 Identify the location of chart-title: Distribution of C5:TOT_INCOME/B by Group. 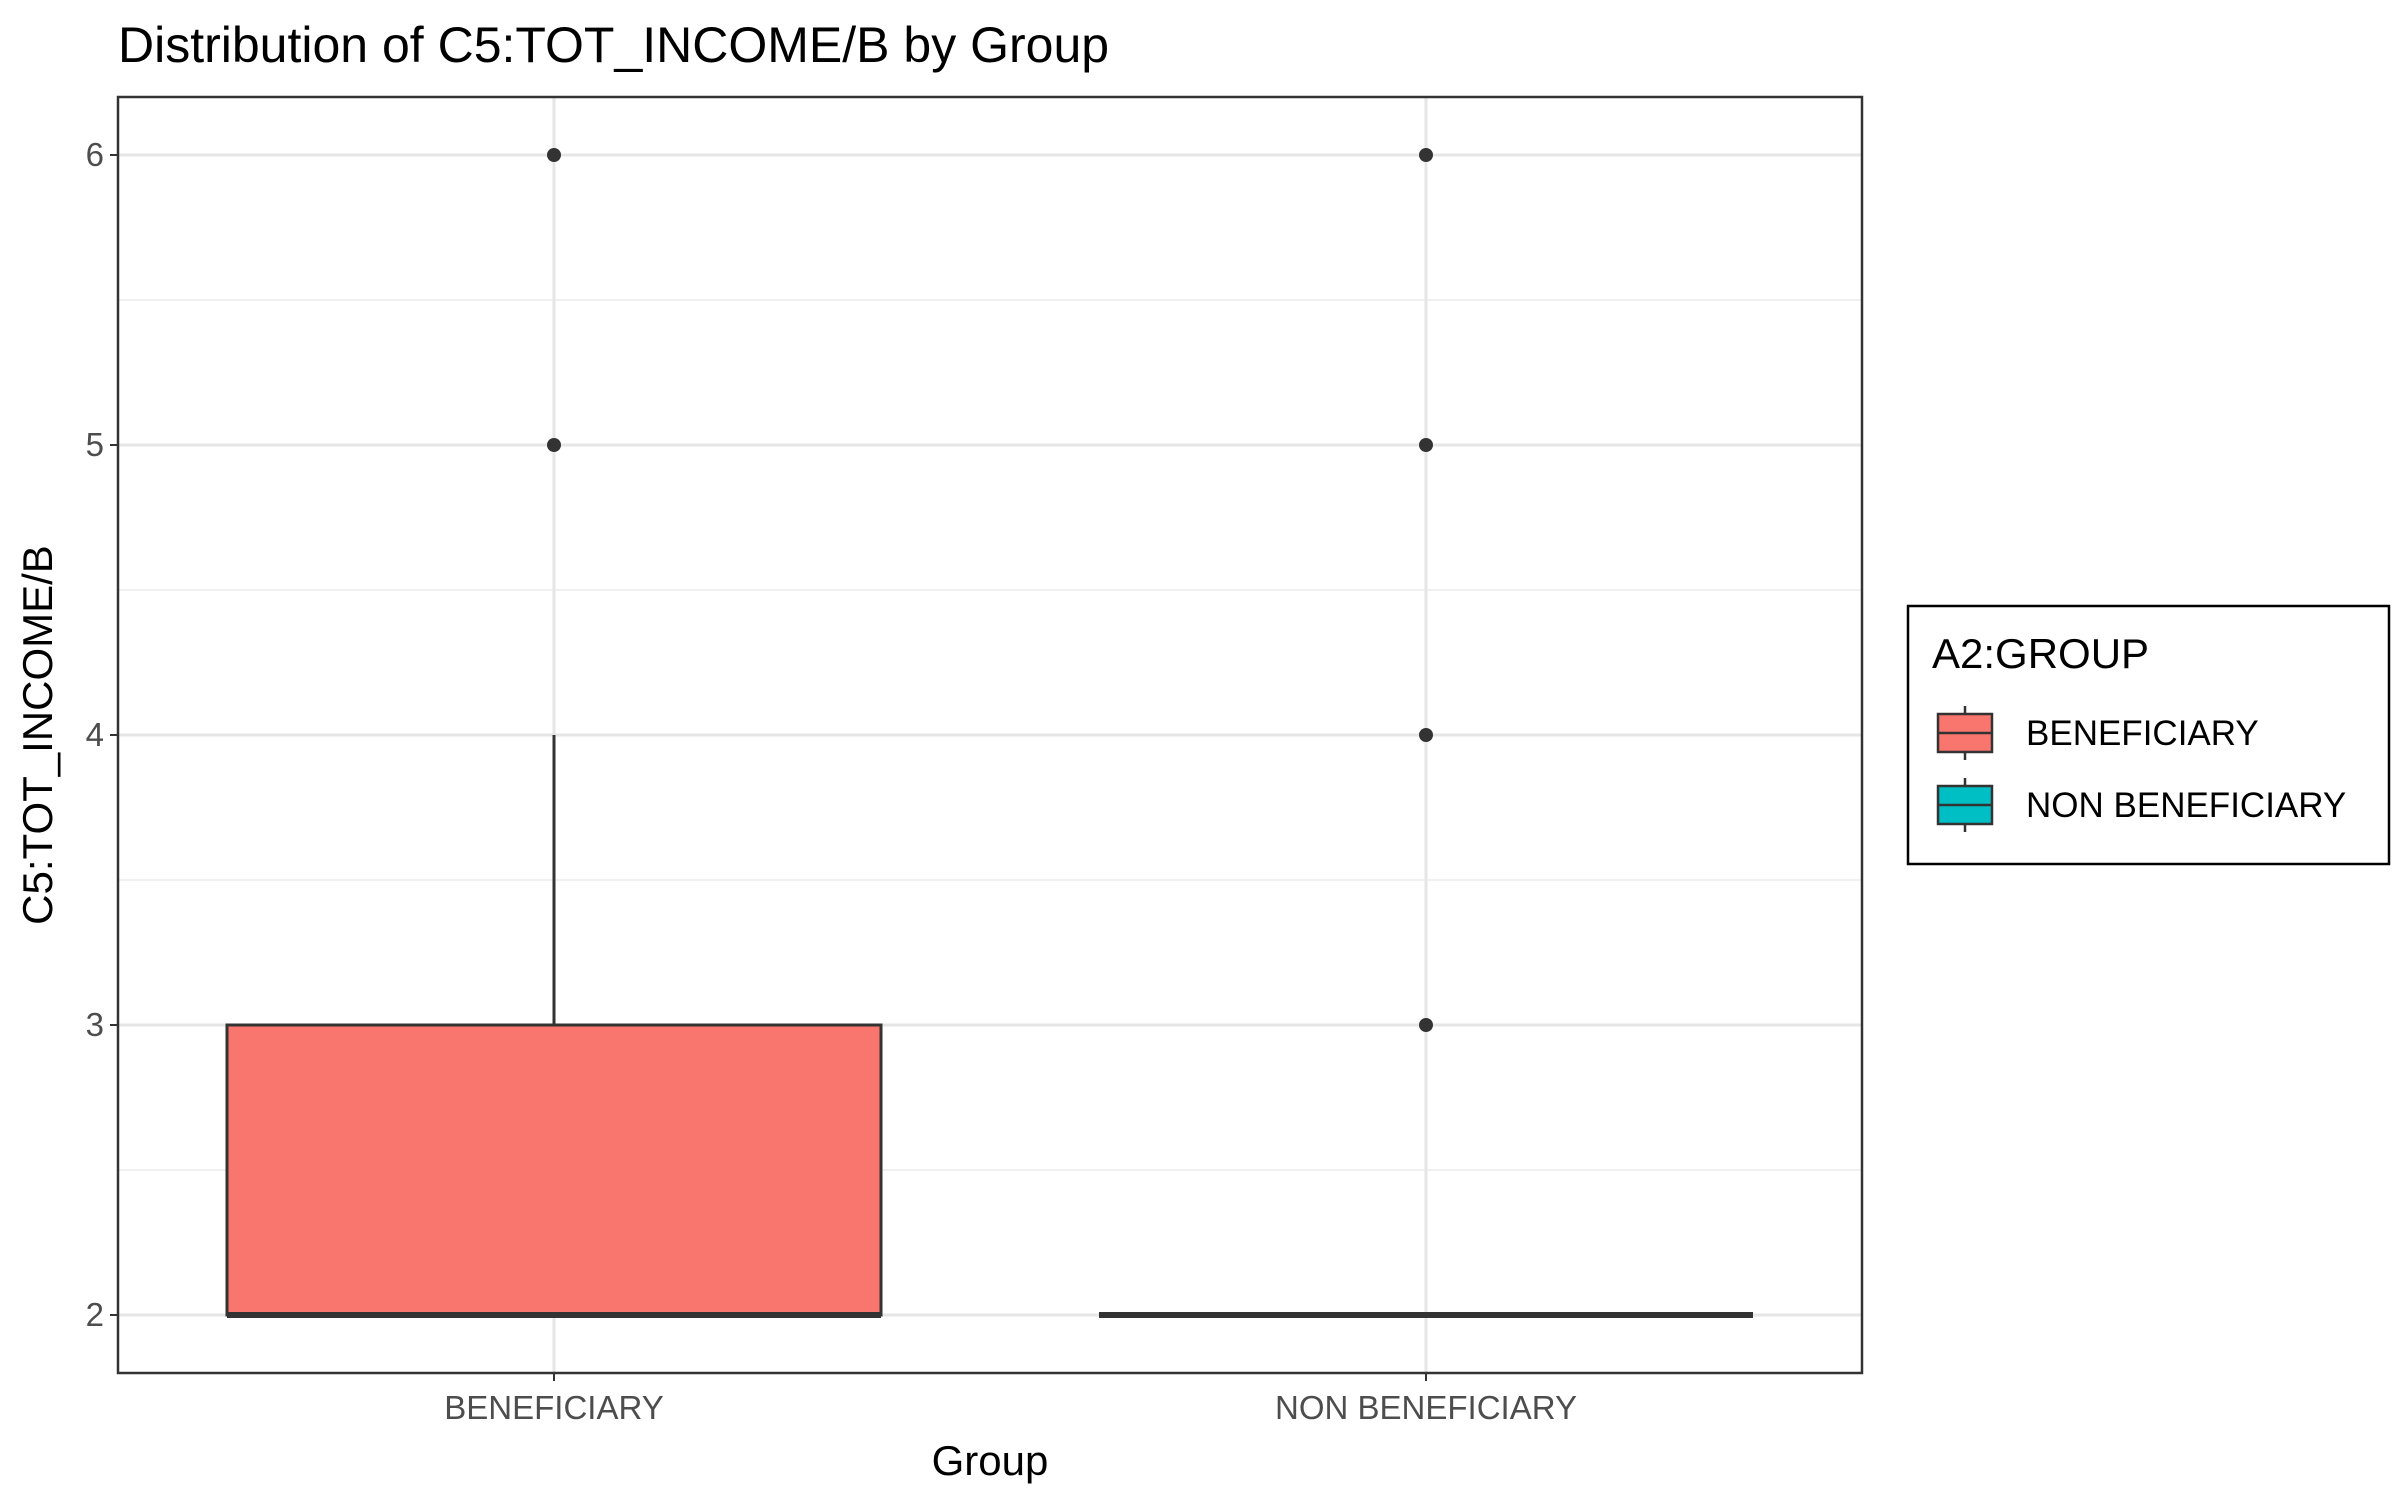
(613, 45).